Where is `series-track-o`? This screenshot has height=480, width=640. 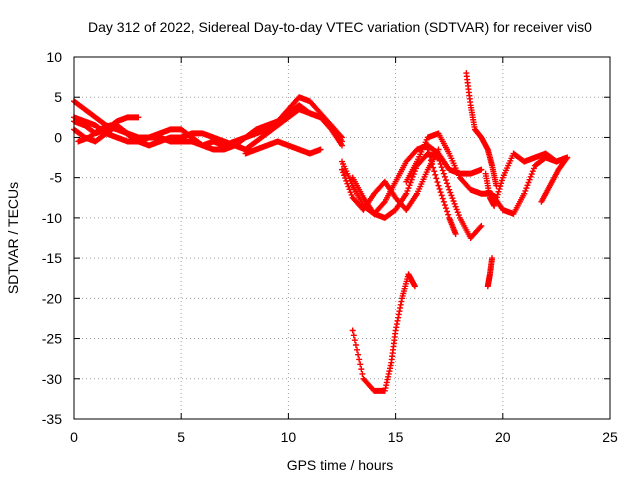 series-track-o is located at coordinates (554, 179).